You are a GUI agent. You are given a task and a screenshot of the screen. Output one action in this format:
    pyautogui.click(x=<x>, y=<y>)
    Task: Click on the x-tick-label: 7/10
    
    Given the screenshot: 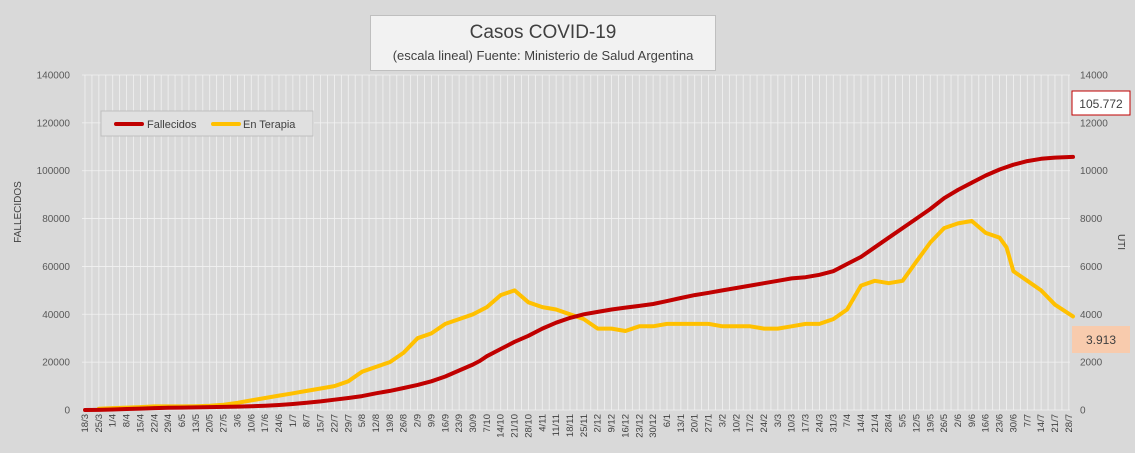 What is the action you would take?
    pyautogui.click(x=487, y=423)
    